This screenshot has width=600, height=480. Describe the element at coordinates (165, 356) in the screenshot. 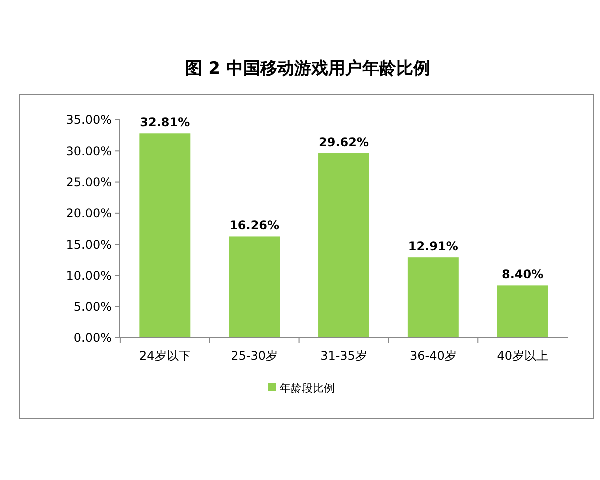

I see `x-tick-label: 24岁以下` at that location.